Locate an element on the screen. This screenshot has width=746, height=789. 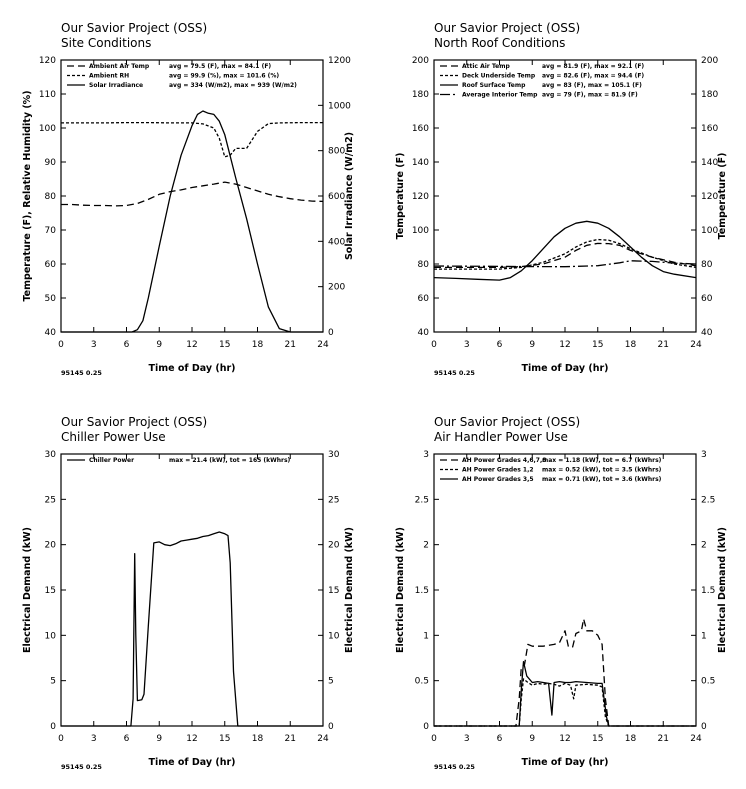
y2-tick-label: 30 is located at coordinates (334, 455).